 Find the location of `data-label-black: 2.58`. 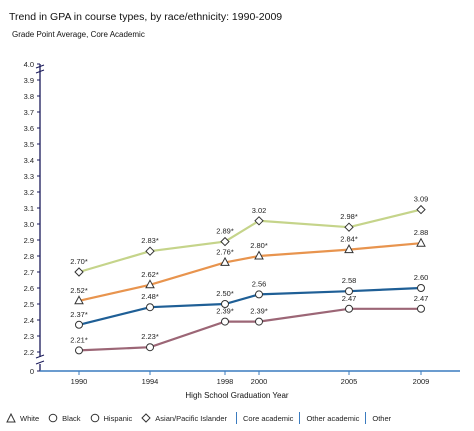

data-label-black: 2.58 is located at coordinates (349, 280).